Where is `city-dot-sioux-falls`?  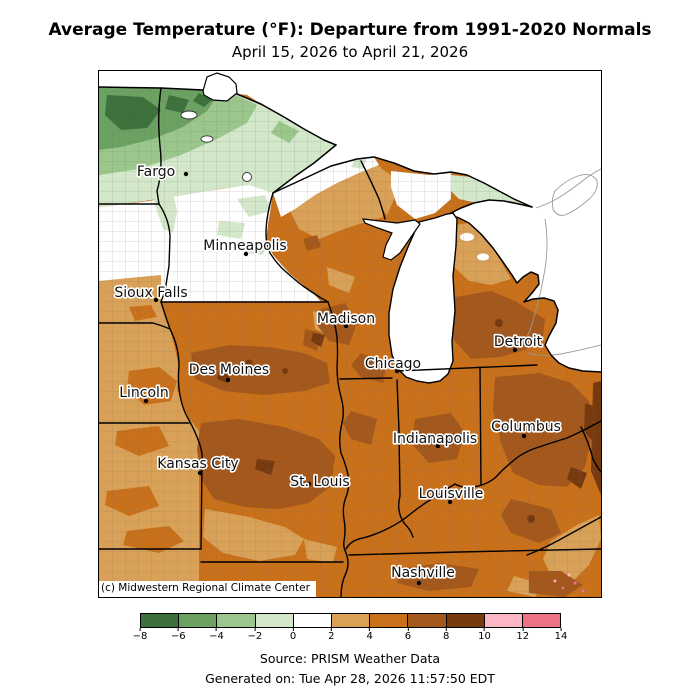
city-dot-sioux-falls is located at coordinates (156, 300).